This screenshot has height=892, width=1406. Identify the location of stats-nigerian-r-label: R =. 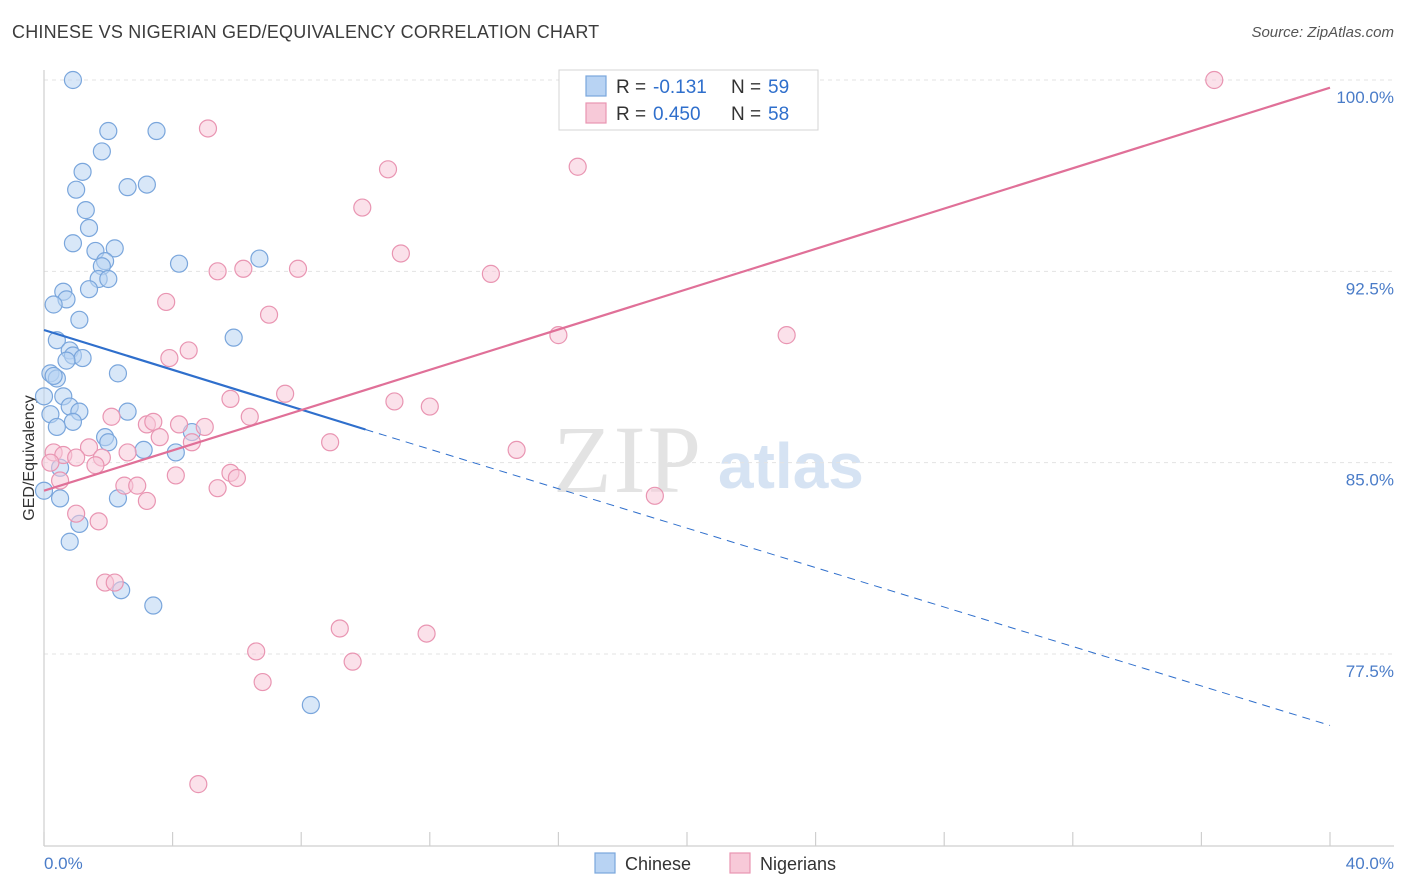
(631, 114).